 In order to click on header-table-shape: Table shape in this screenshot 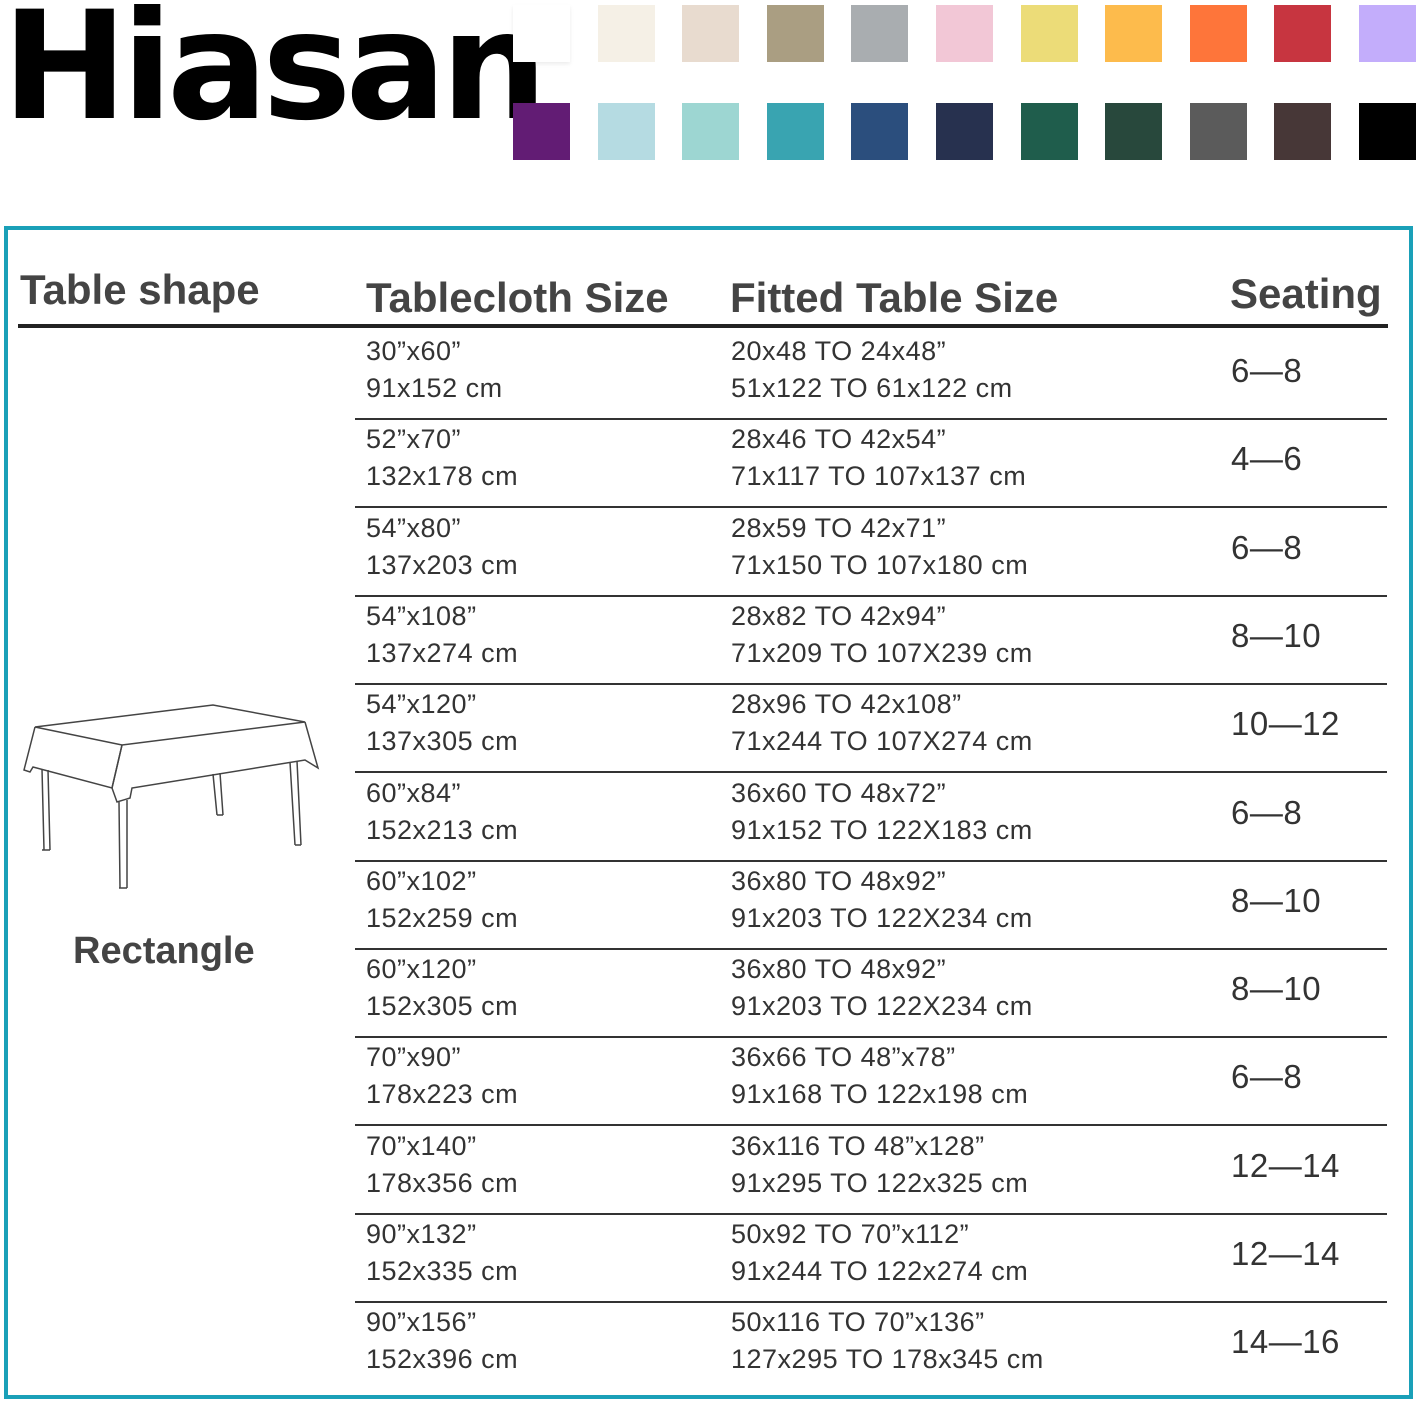, I will do `click(140, 289)`.